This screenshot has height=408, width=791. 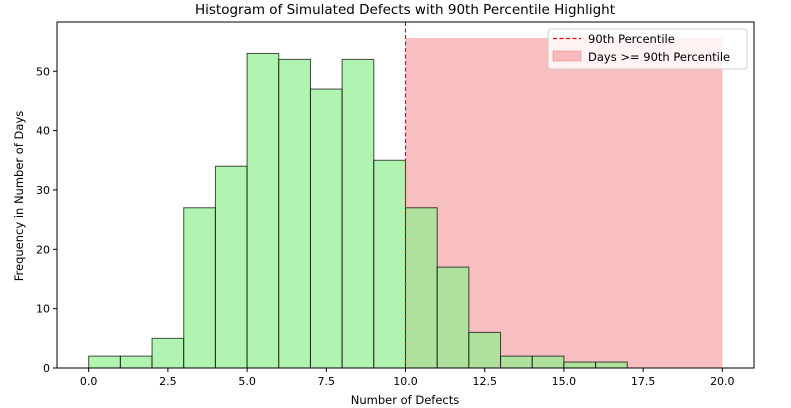 What do you see at coordinates (405, 381) in the screenshot?
I see `x-tick-label-4: 10.0` at bounding box center [405, 381].